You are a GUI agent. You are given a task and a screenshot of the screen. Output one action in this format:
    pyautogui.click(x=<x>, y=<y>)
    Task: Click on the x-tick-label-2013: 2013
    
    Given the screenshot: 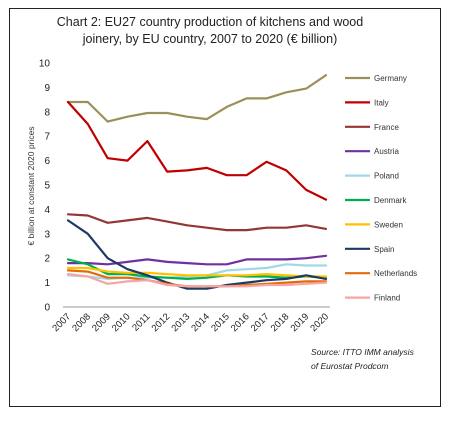 What is the action you would take?
    pyautogui.click(x=180, y=322)
    